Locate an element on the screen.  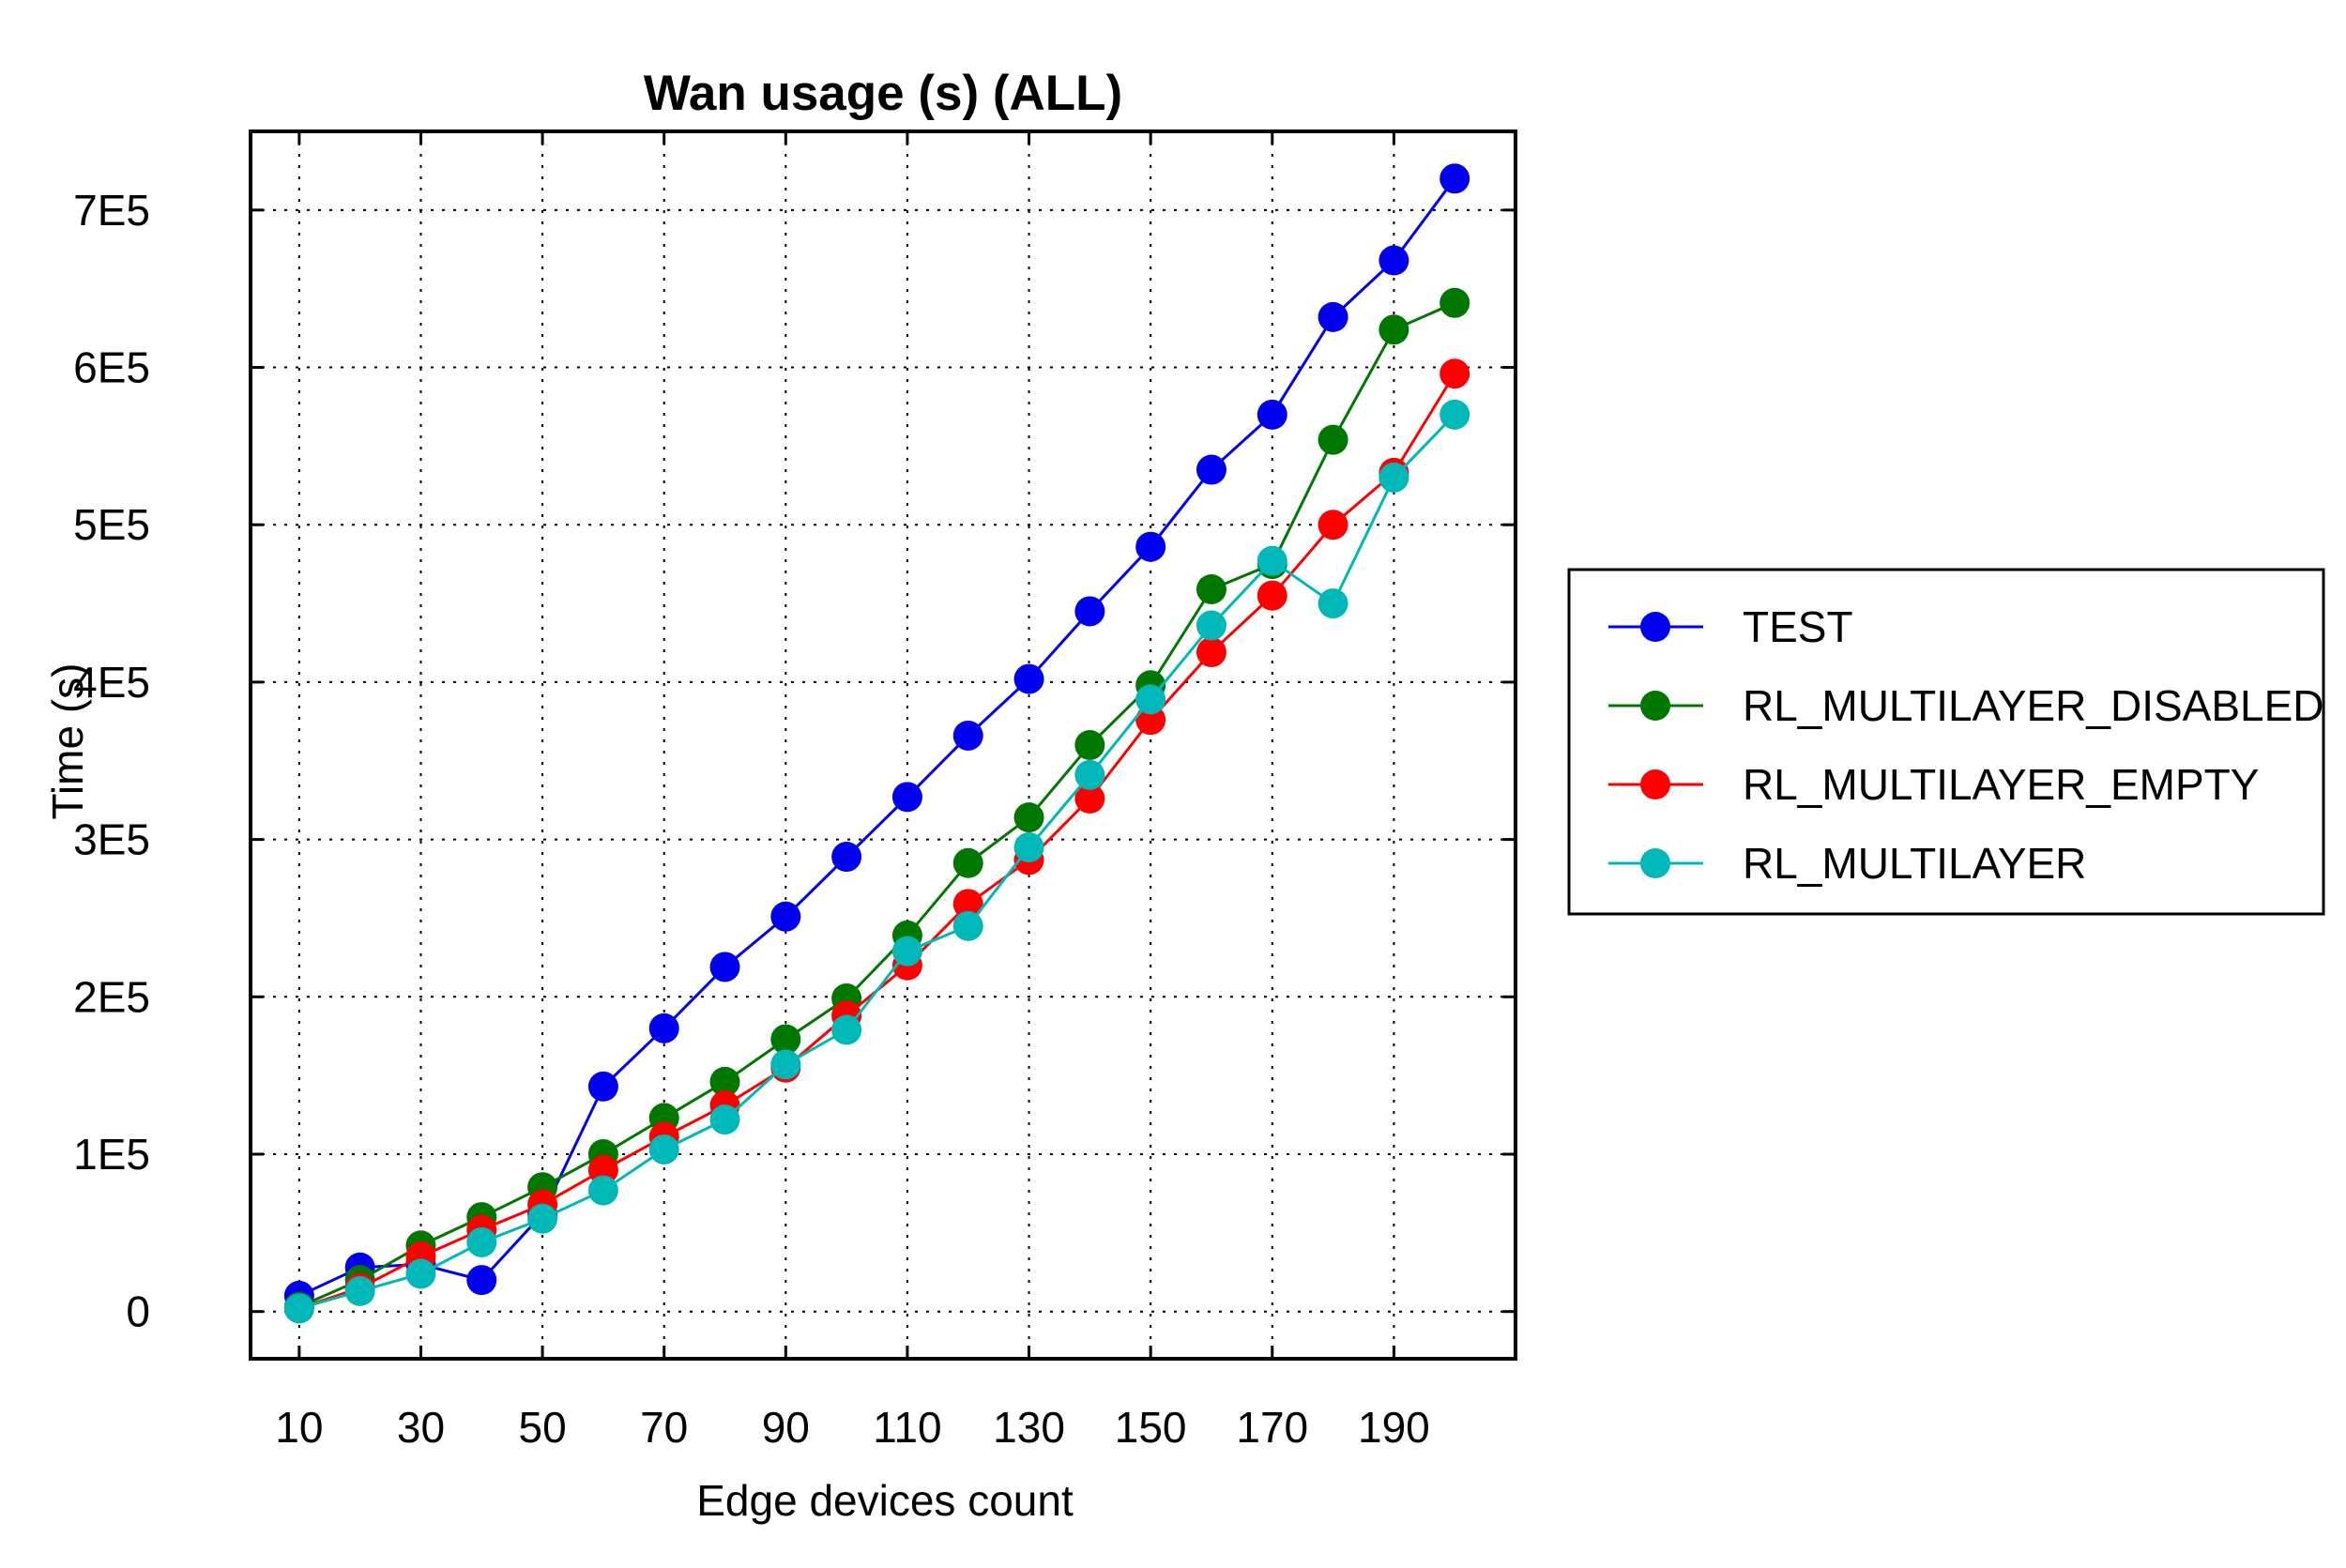
x-tick-label: 30 is located at coordinates (421, 1427).